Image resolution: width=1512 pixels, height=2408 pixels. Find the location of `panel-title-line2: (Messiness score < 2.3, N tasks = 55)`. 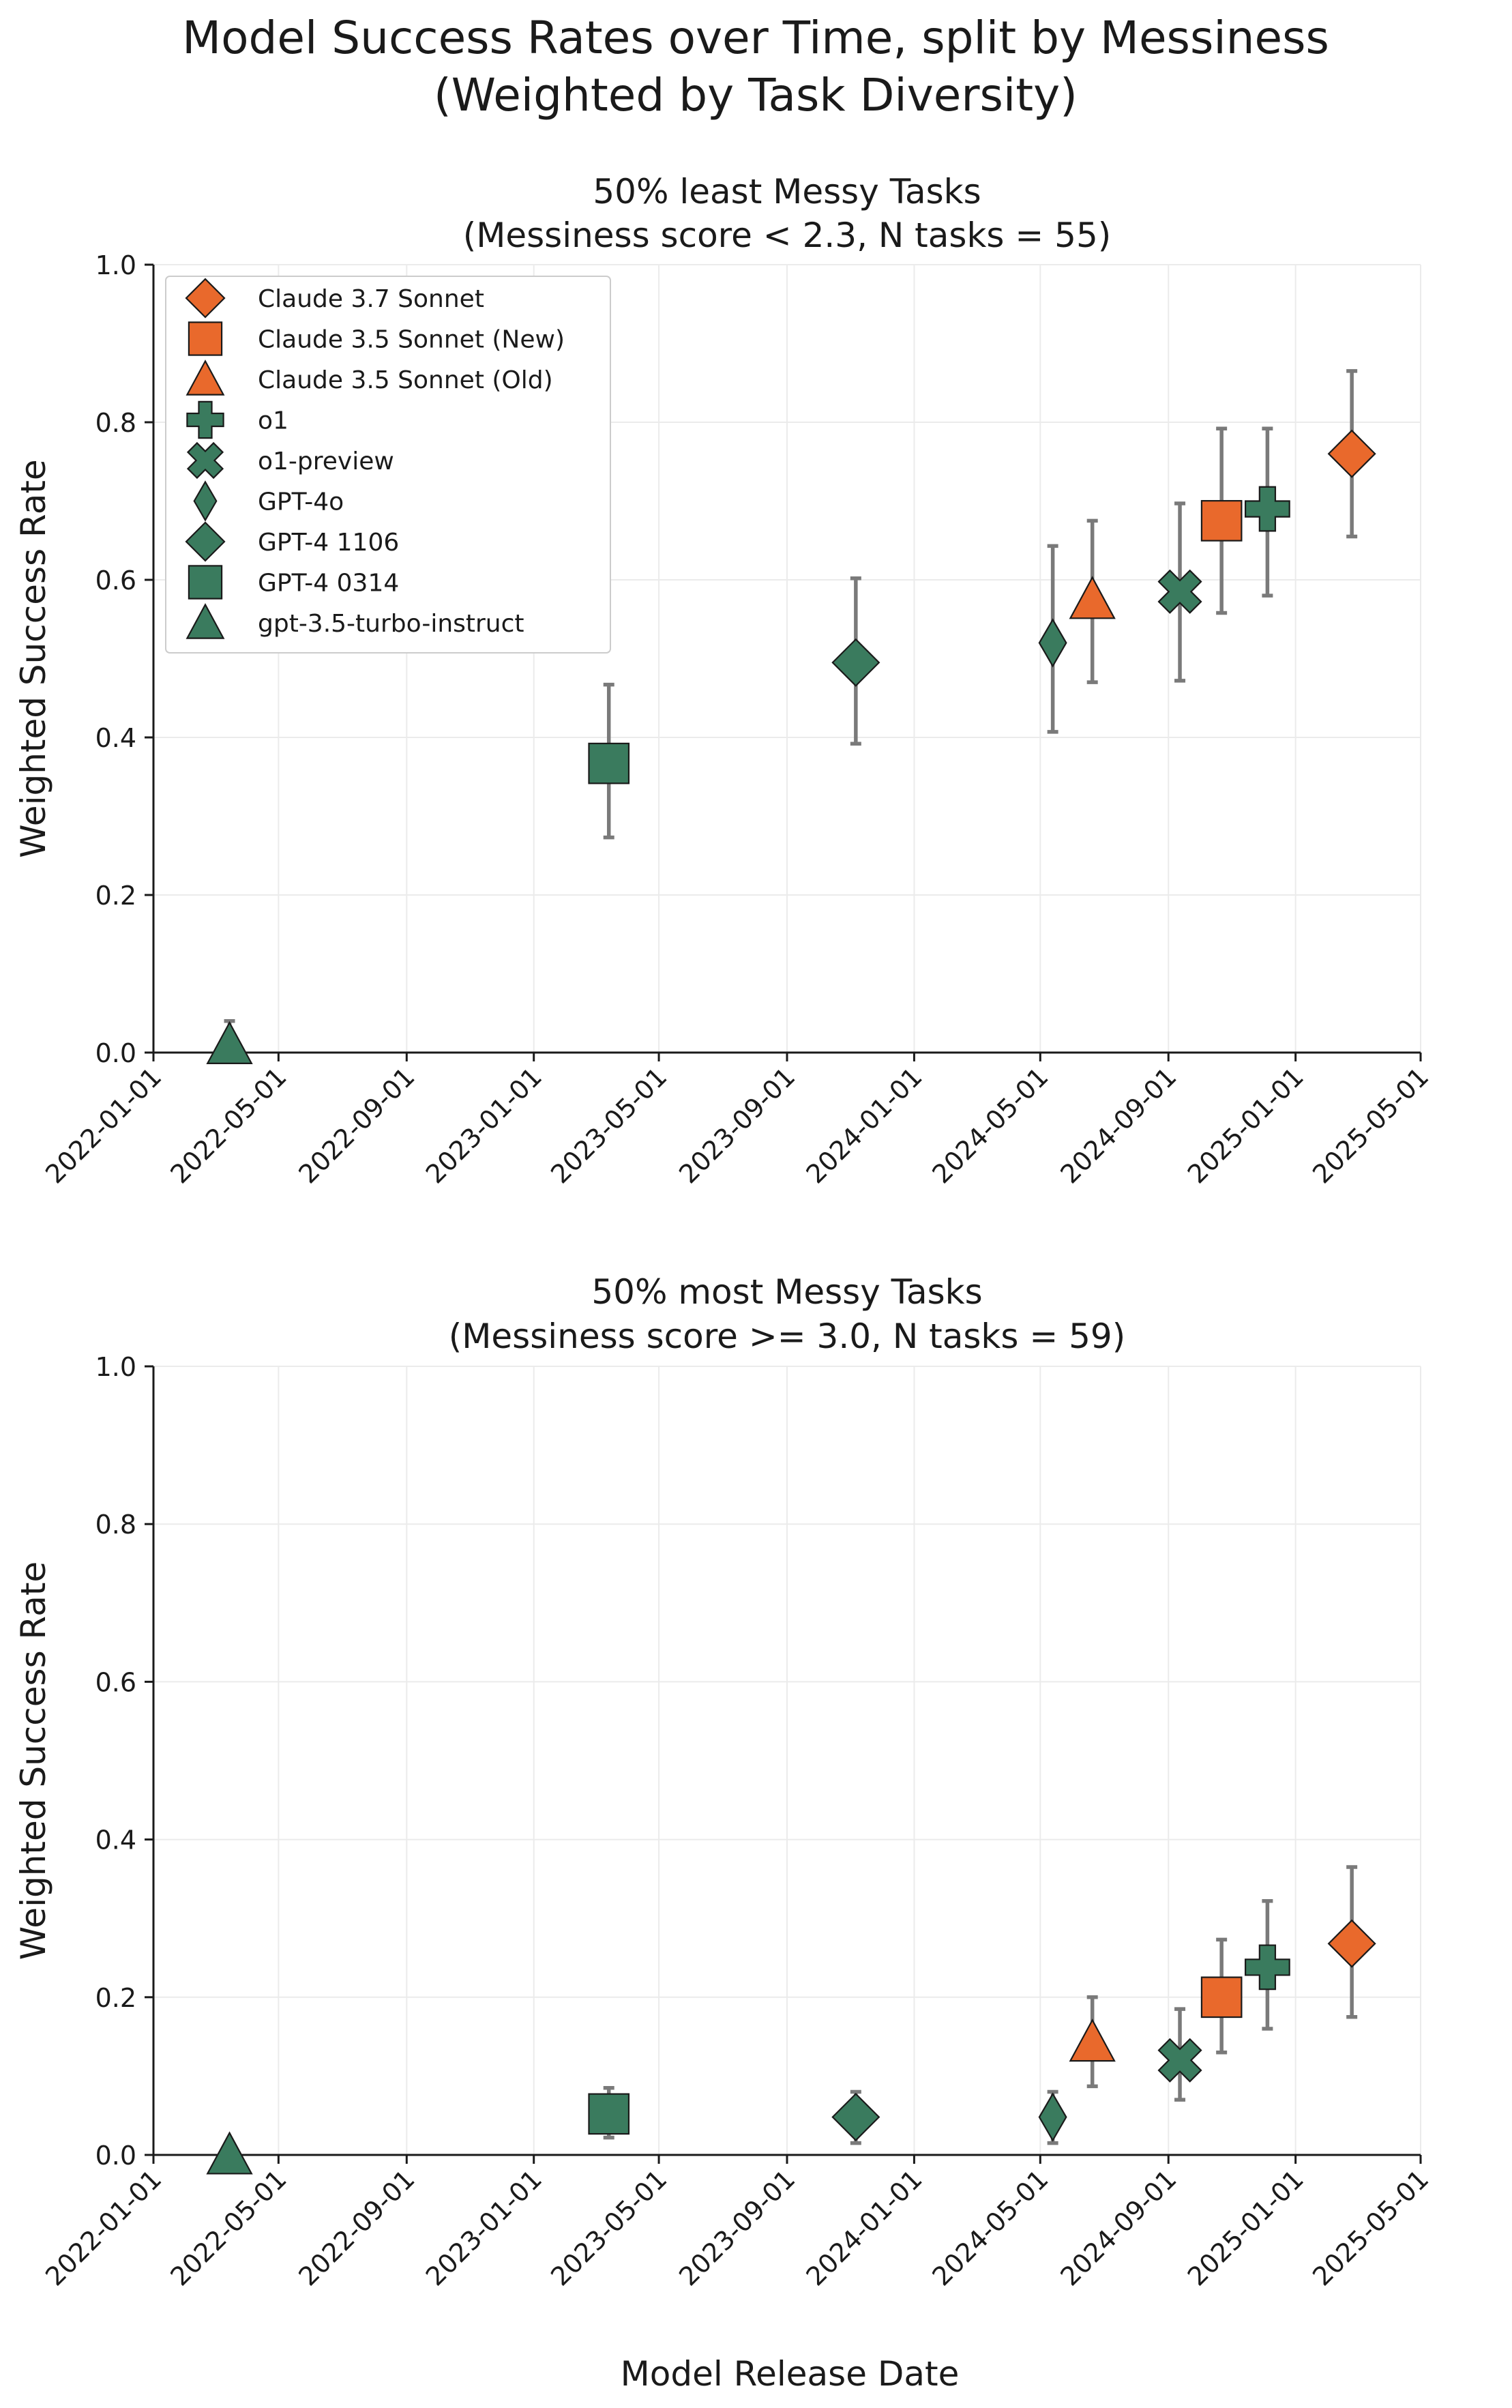

panel-title-line2: (Messiness score < 2.3, N tasks = 55) is located at coordinates (787, 235).